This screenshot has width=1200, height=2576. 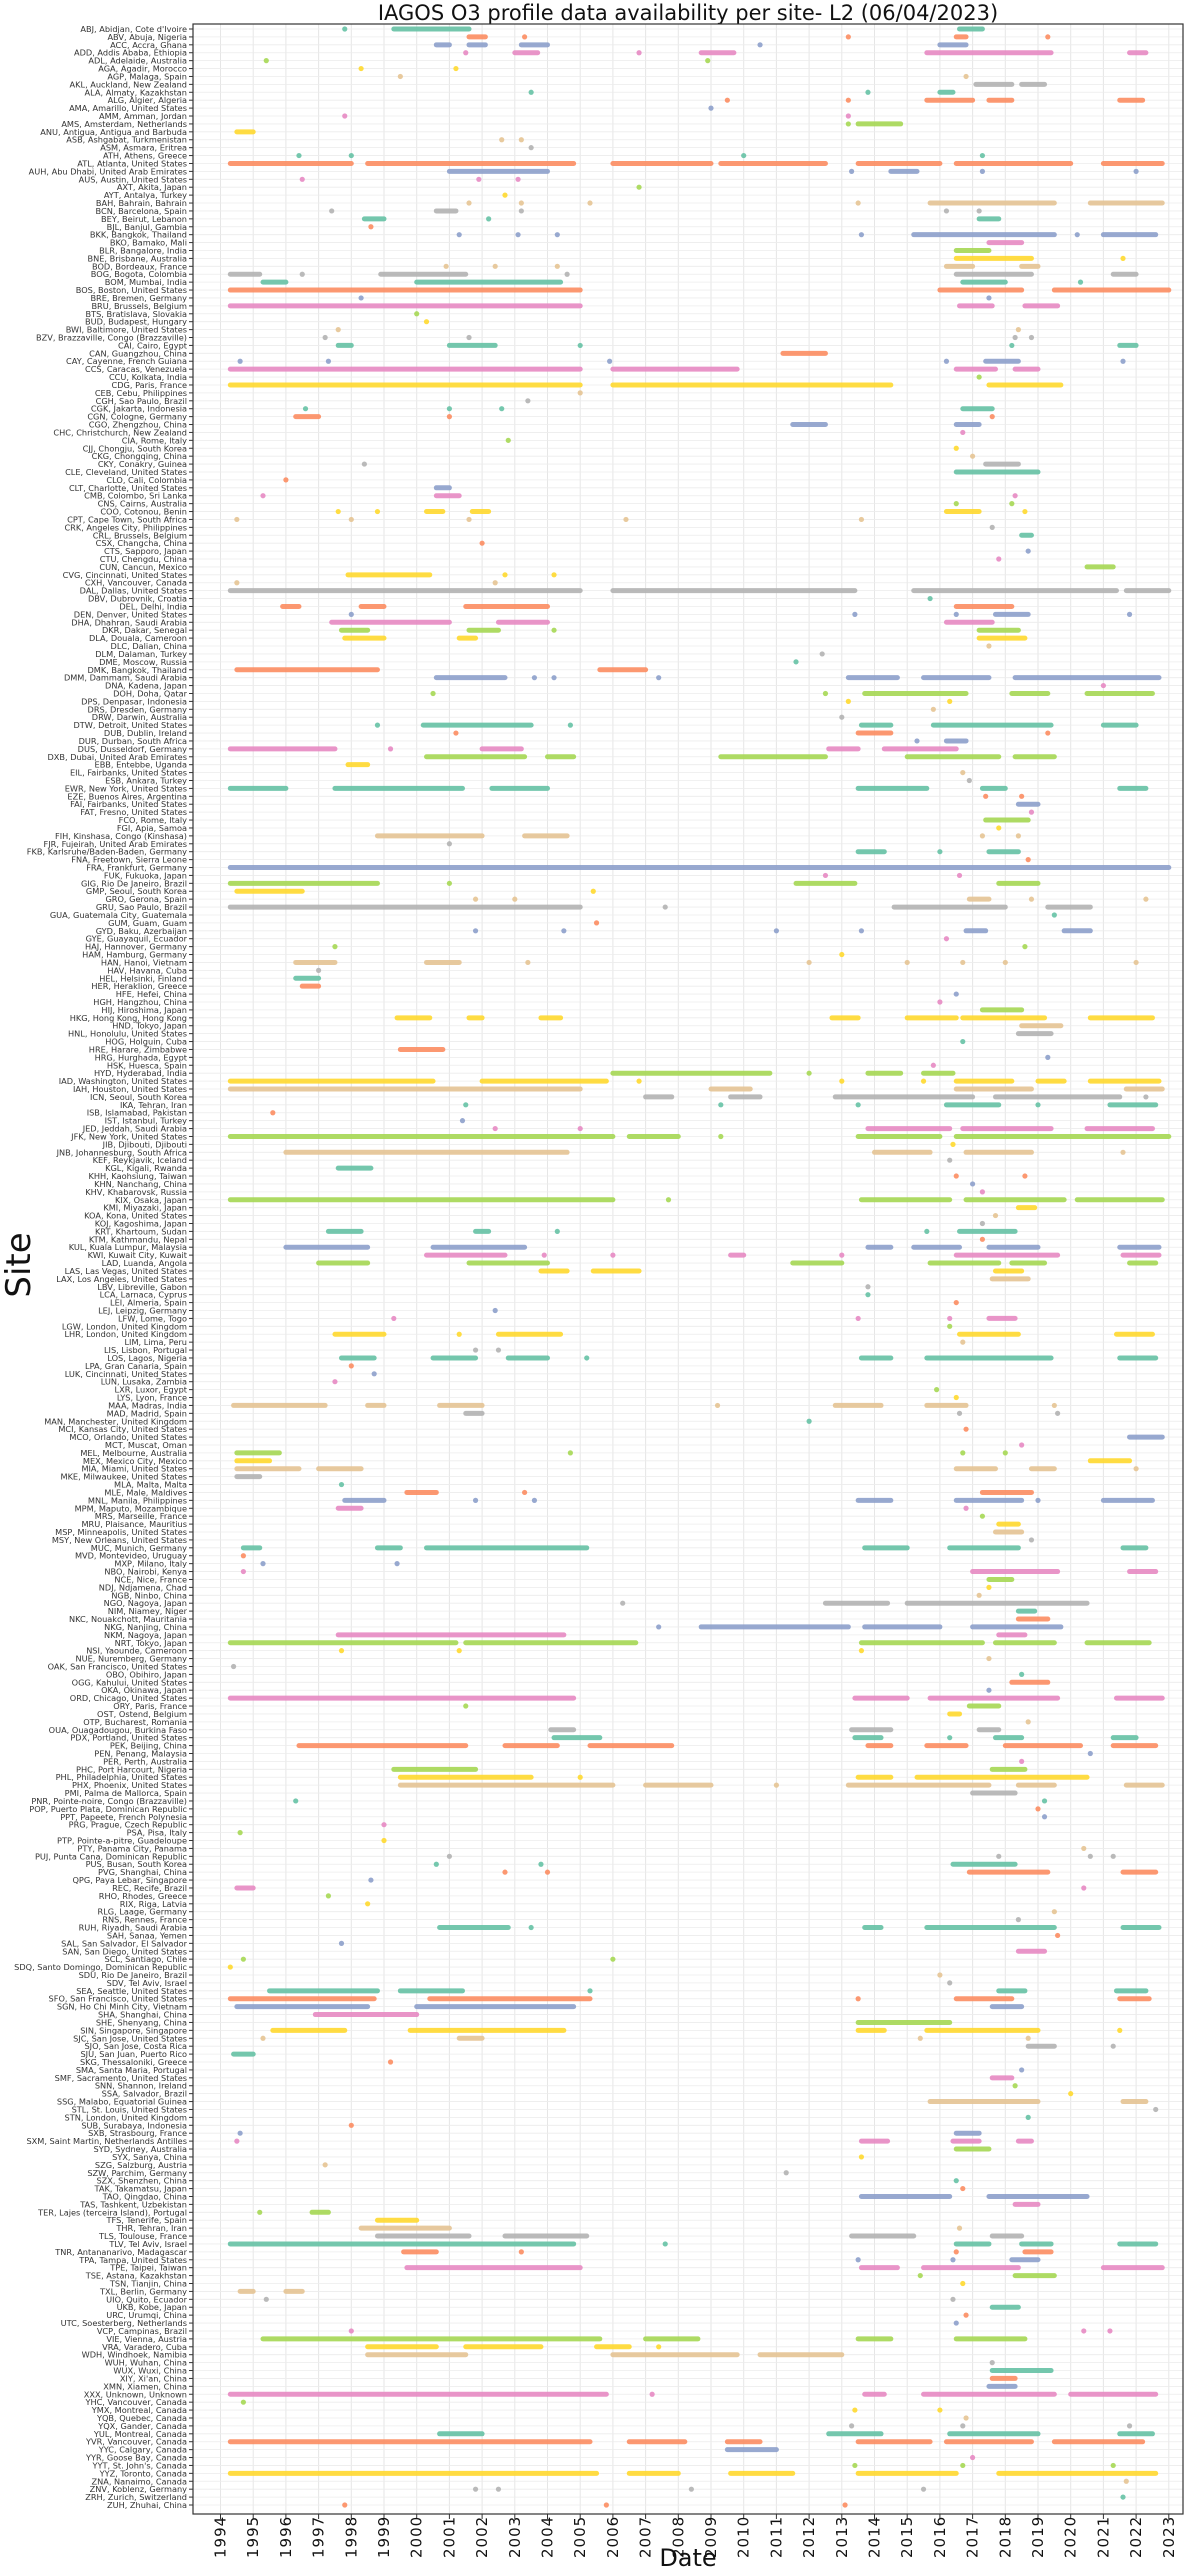 What do you see at coordinates (129, 1785) in the screenshot?
I see `site-label: PHX, Phoenix, United States` at bounding box center [129, 1785].